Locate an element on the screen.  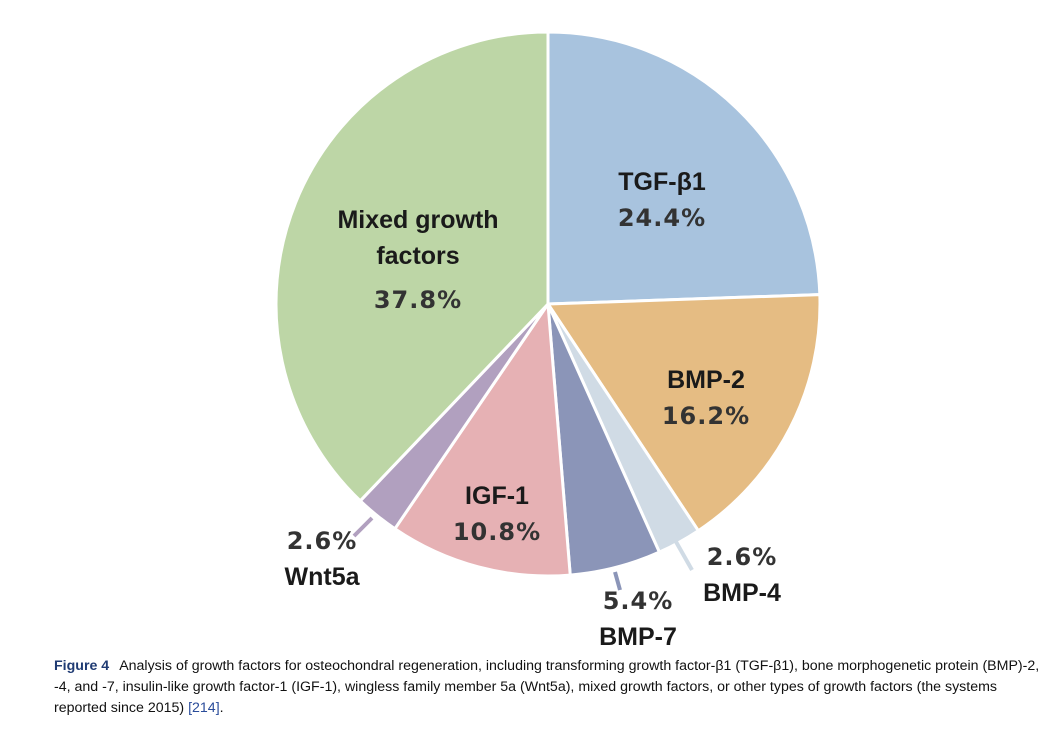
slice-value-mixed-growth-factors: 37.8% is located at coordinates (418, 300).